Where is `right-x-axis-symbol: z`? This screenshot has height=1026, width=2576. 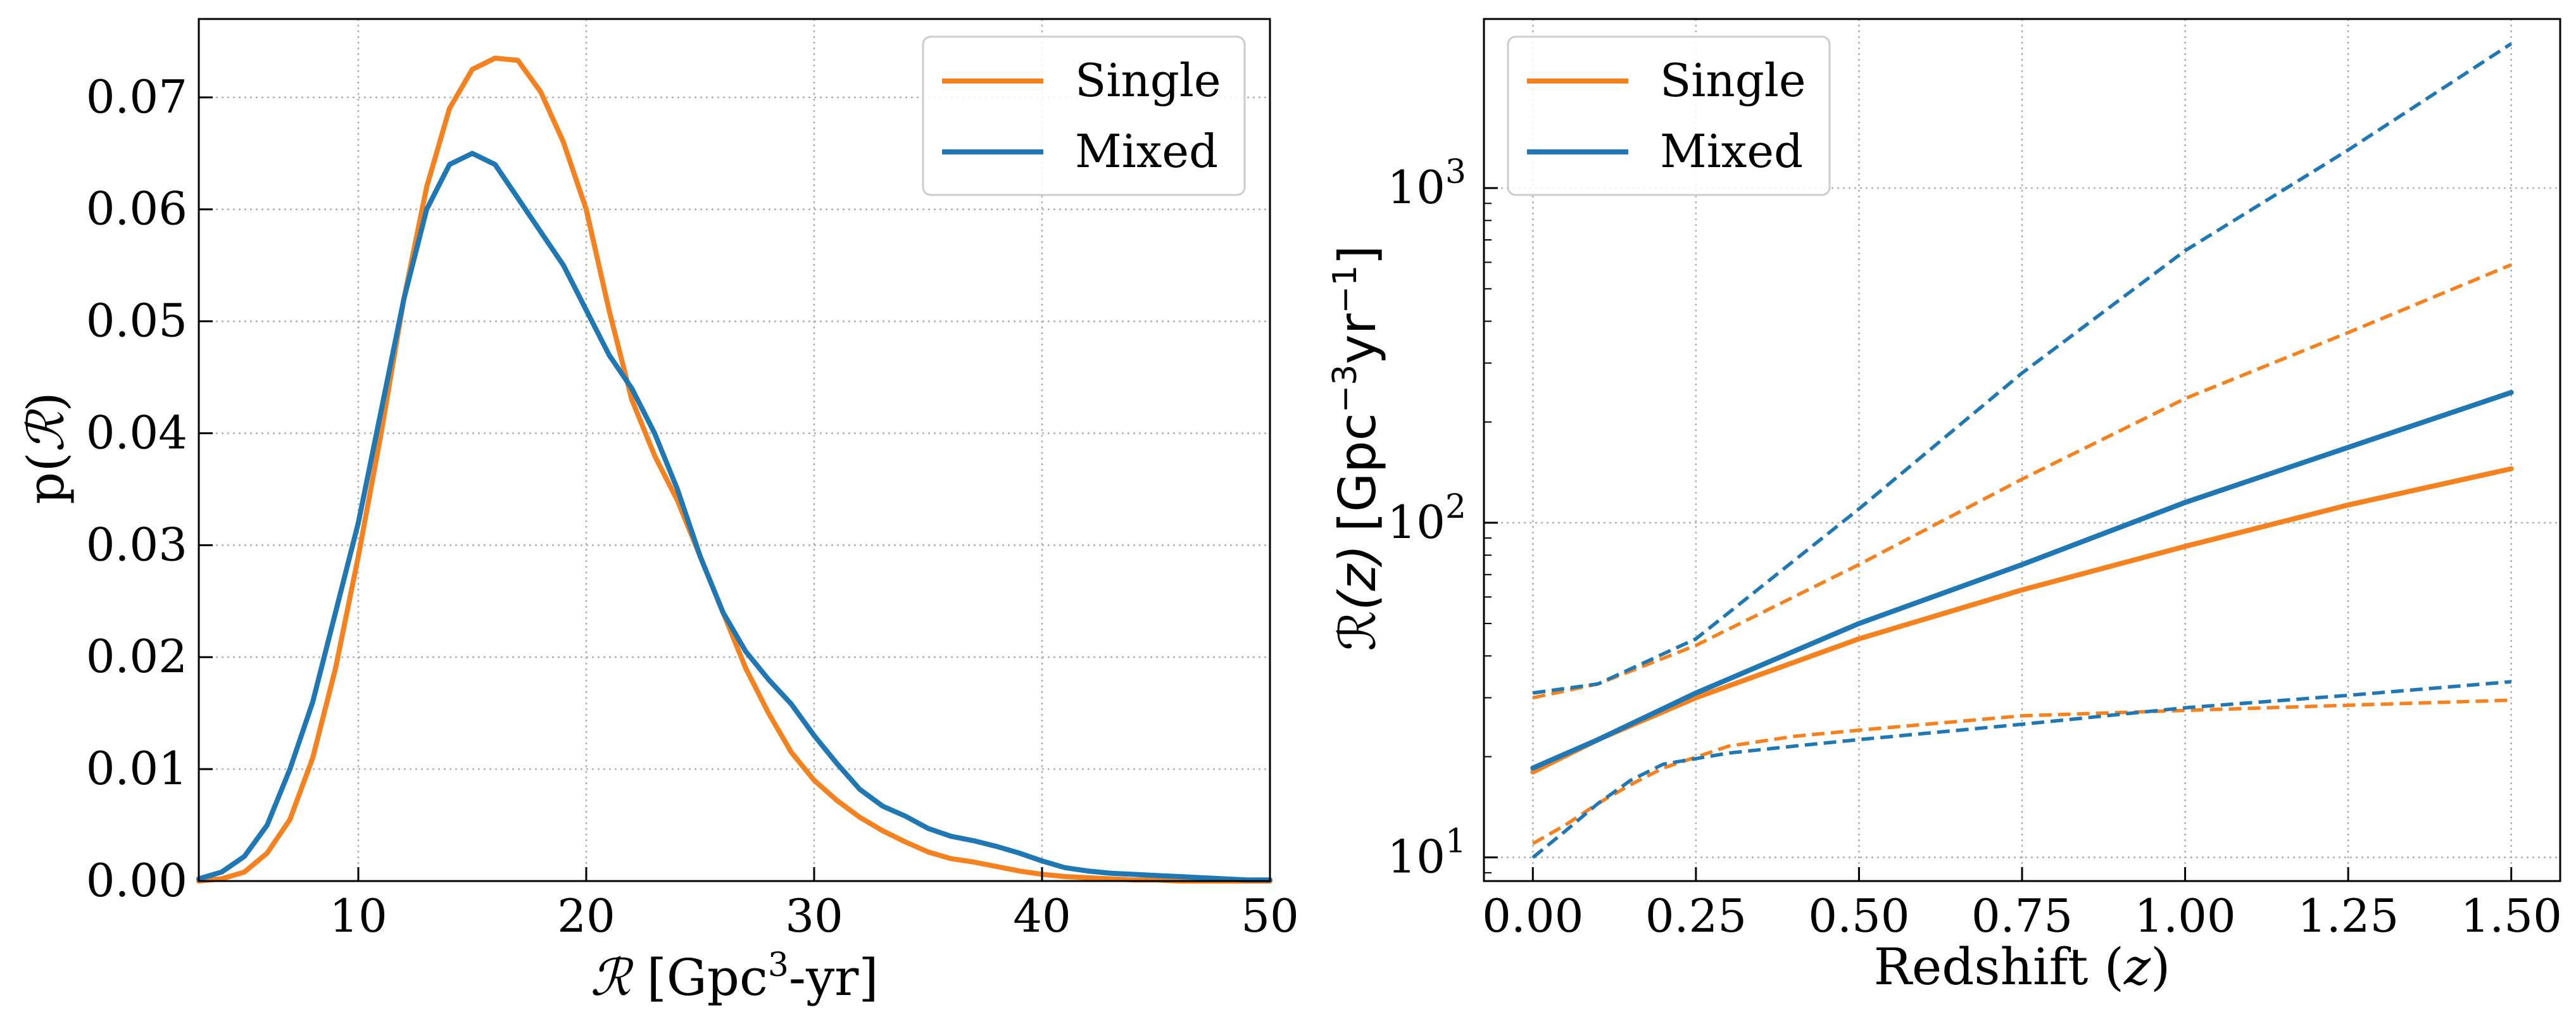
right-x-axis-symbol: z is located at coordinates (2137, 967).